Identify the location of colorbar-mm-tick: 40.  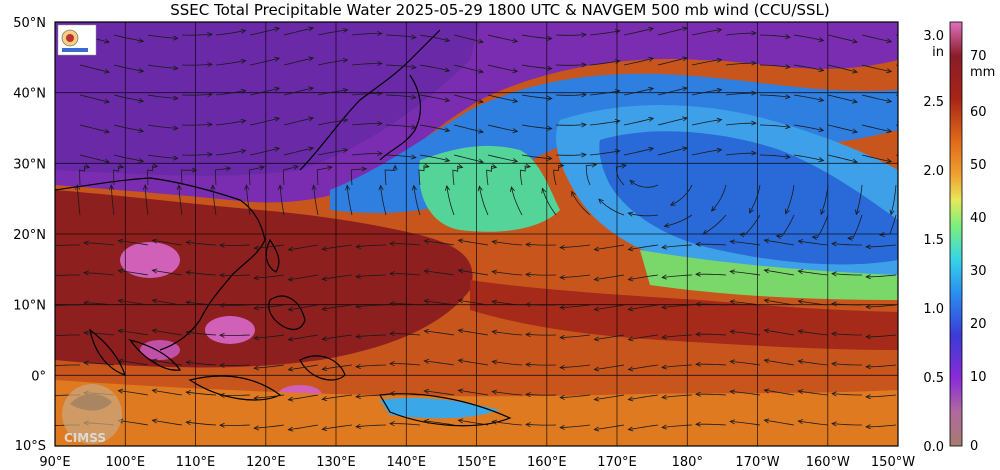
(978, 218).